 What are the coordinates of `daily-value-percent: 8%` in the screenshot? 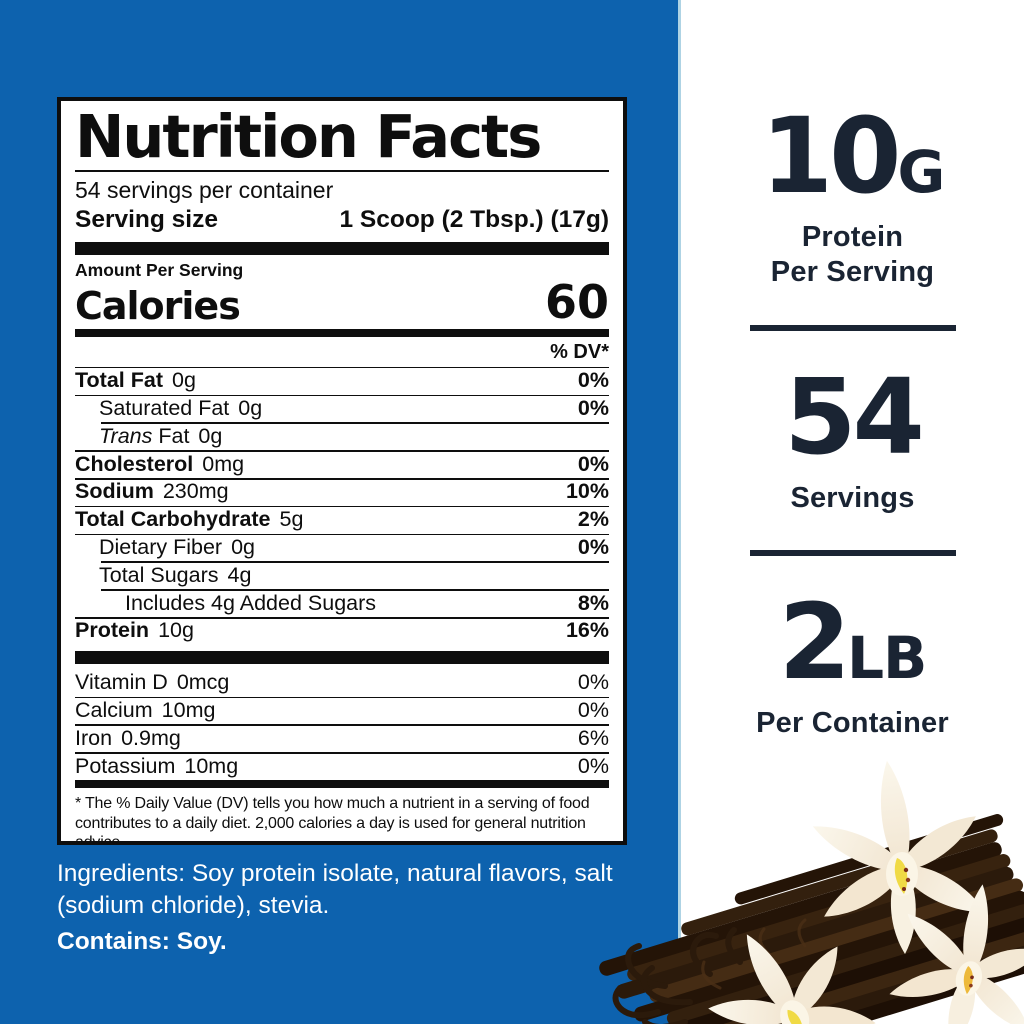 It's located at (593, 602).